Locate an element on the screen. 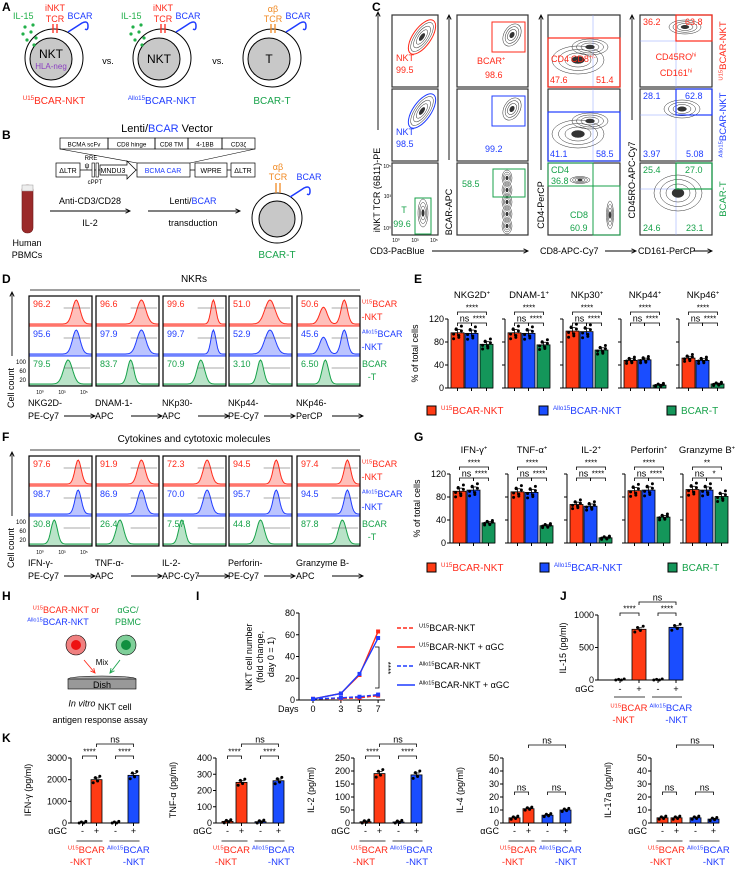 This screenshot has height=872, width=738. y-tick-label: 300 is located at coordinates (204, 774).